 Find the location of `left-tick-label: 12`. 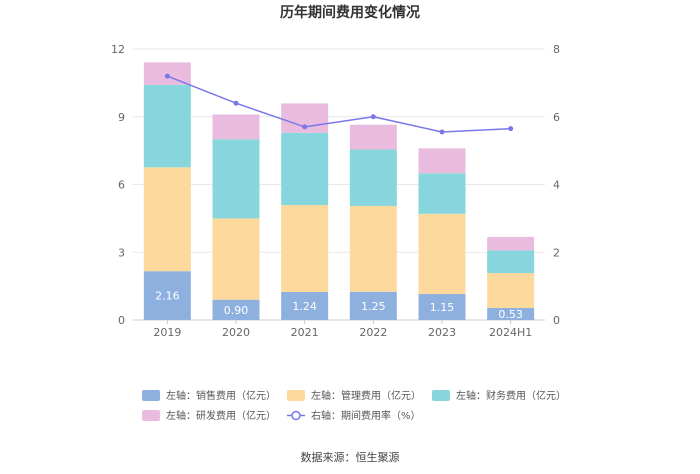

left-tick-label: 12 is located at coordinates (118, 49).